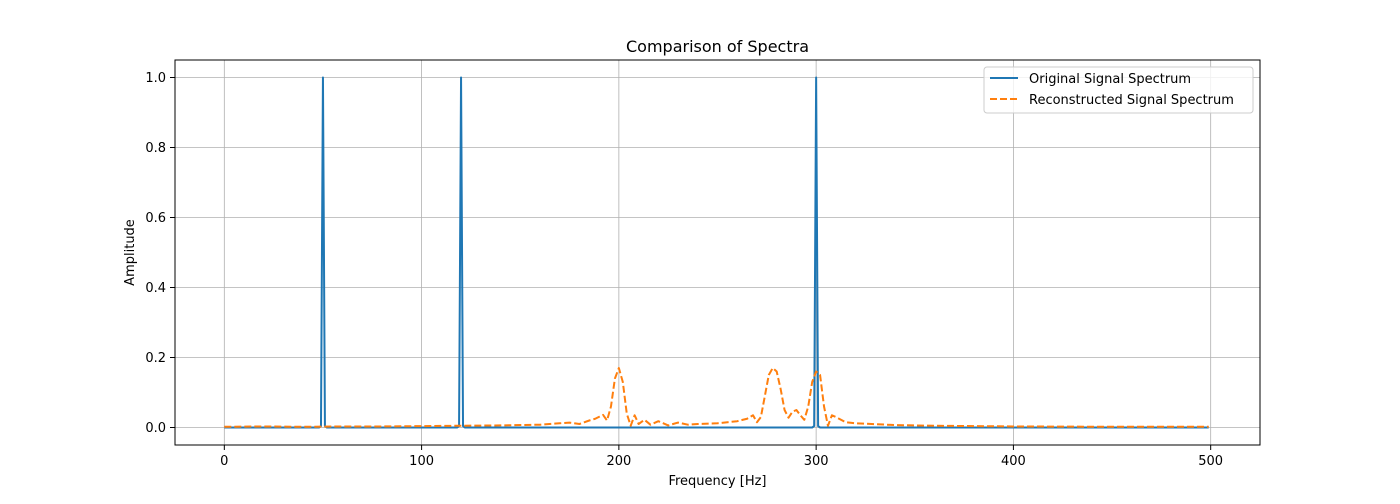 The image size is (1400, 504). Describe the element at coordinates (155, 78) in the screenshot. I see `y-tick-label: 1.0` at that location.